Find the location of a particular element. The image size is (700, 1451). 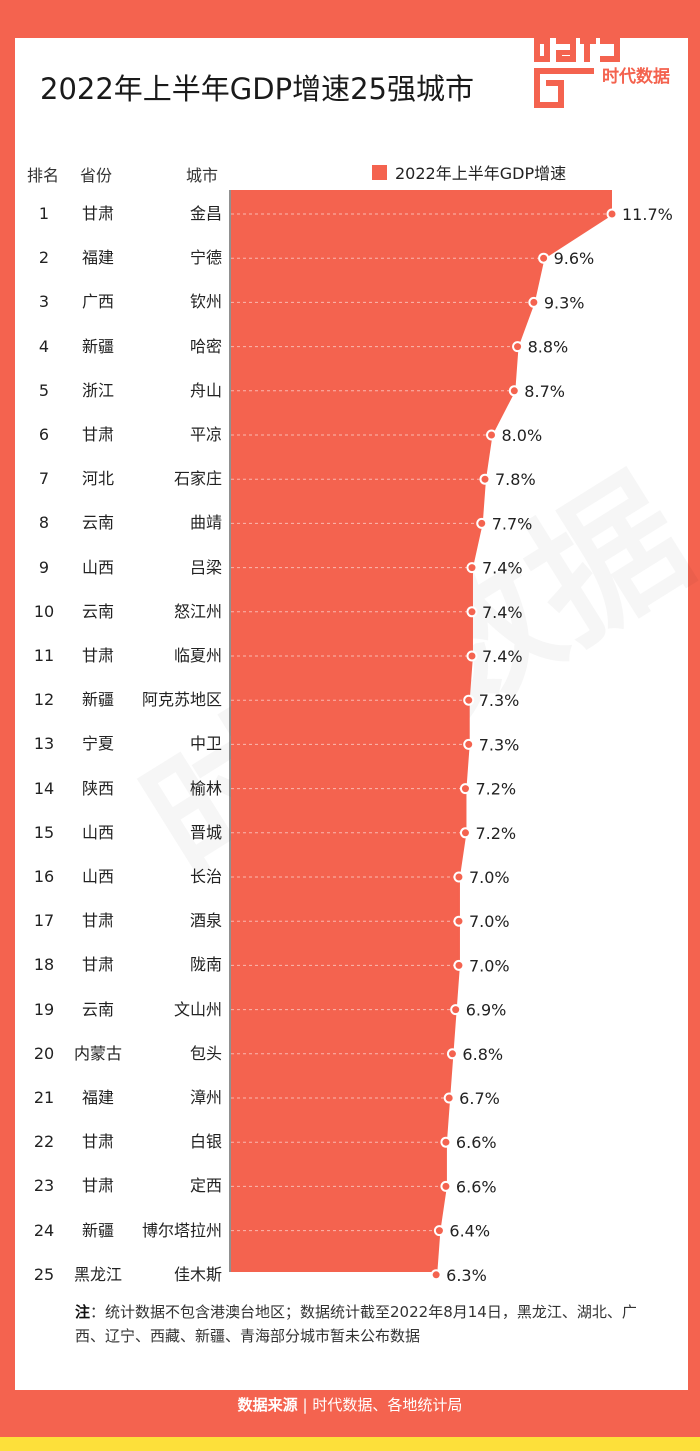

row-city: 晋城 is located at coordinates (205, 832).